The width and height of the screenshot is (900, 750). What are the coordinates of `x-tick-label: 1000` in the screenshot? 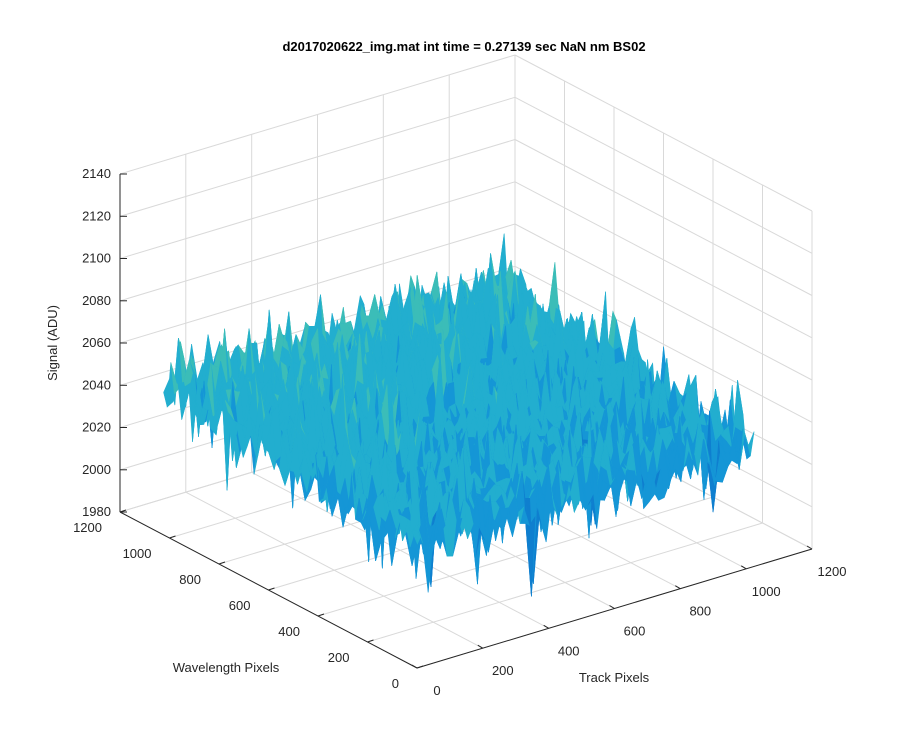 It's located at (766, 591).